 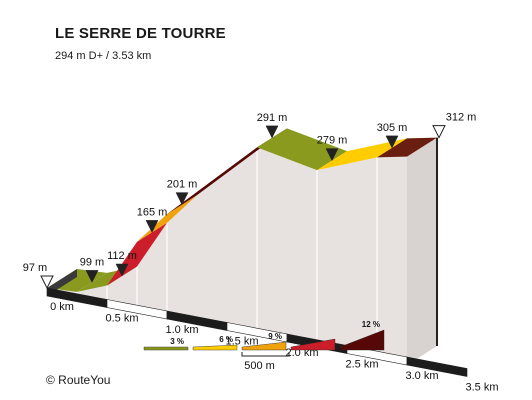 I want to click on distance-tick-label: 1.0 km, so click(x=181, y=330).